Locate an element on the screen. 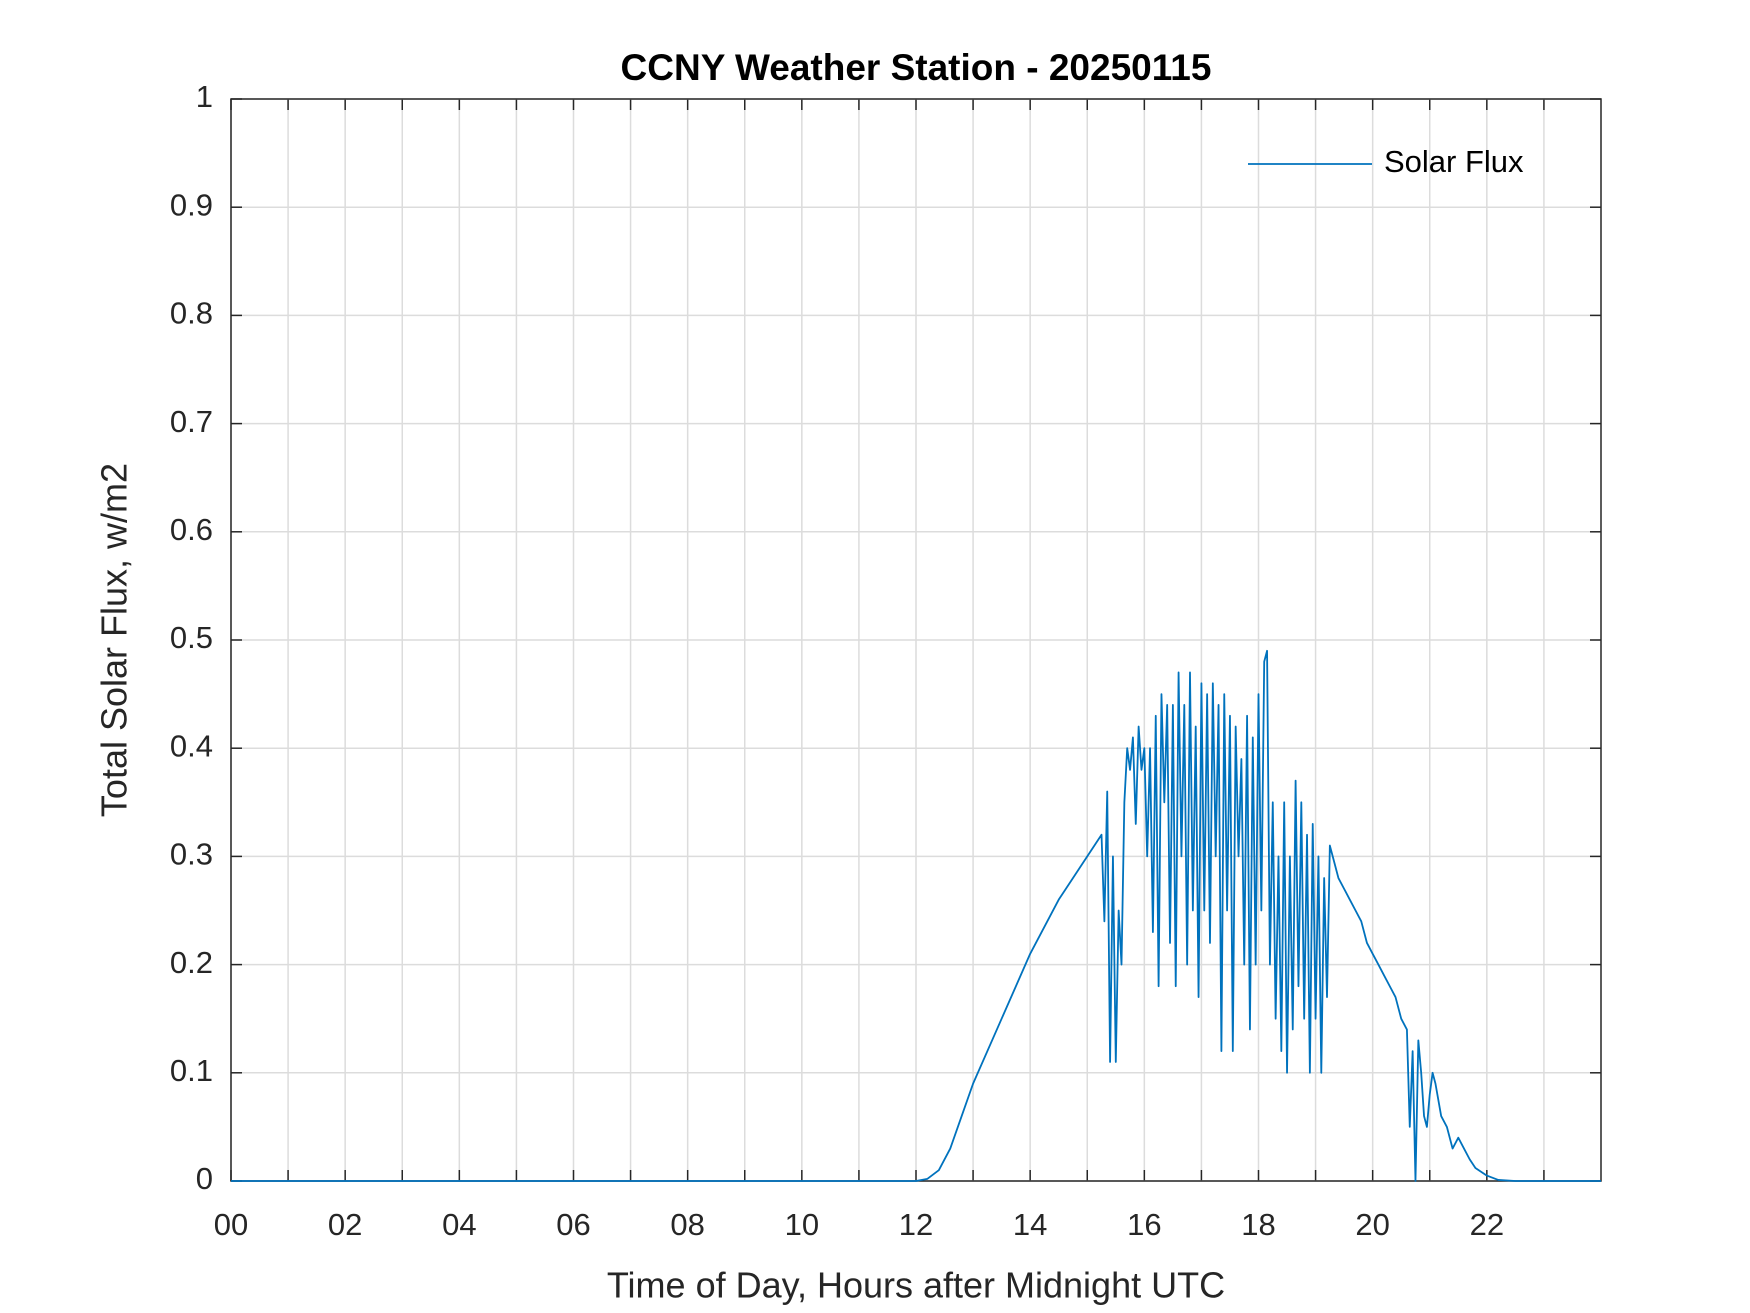 Image resolution: width=1750 pixels, height=1313 pixels. y-tick-label: 0.2 is located at coordinates (191, 962).